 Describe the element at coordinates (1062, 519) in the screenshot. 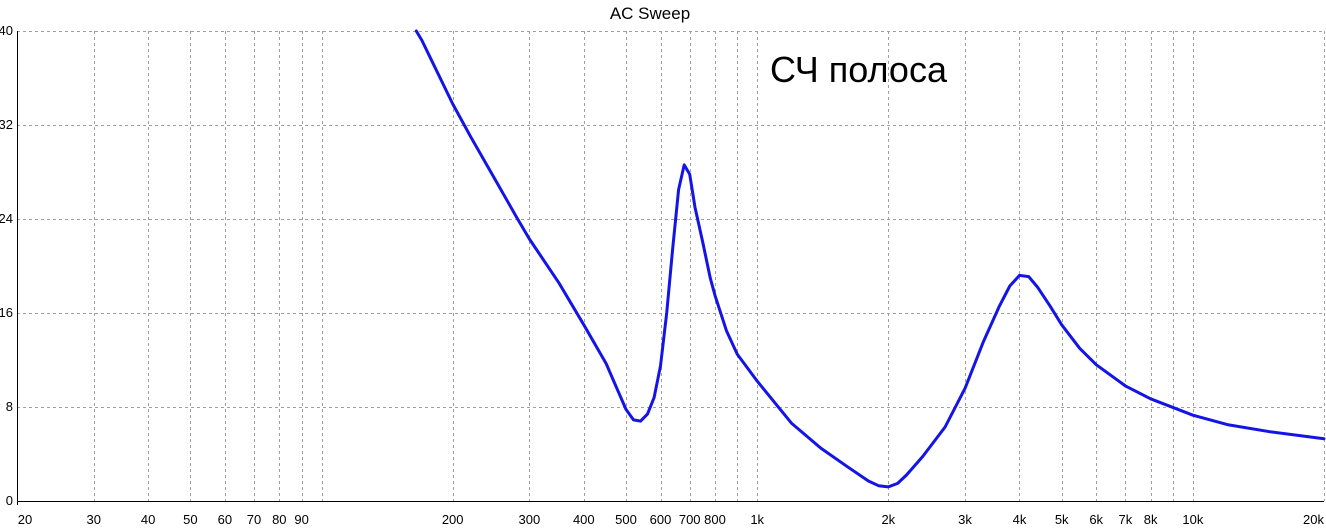

I see `x-tick-label: 5k` at that location.